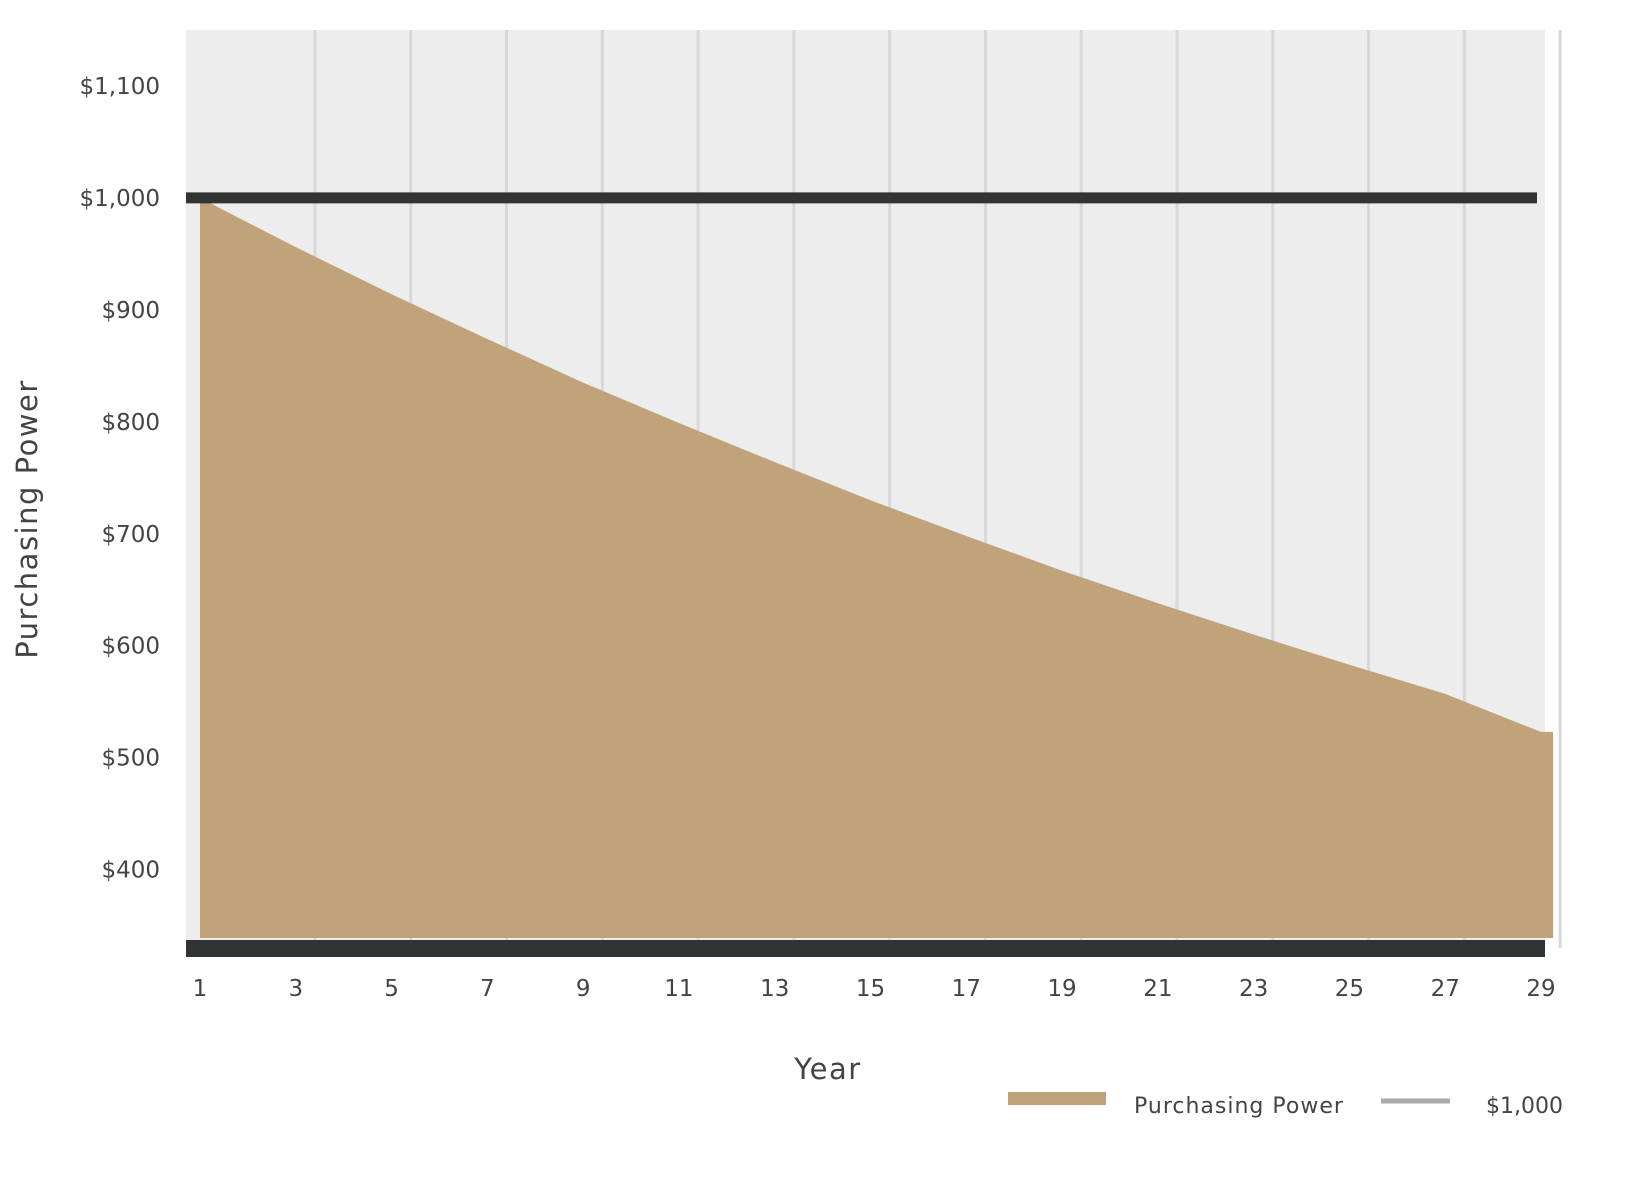 This screenshot has height=1177, width=1638. Describe the element at coordinates (1057, 1098) in the screenshot. I see `legend-swatch-purchasing-power` at that location.